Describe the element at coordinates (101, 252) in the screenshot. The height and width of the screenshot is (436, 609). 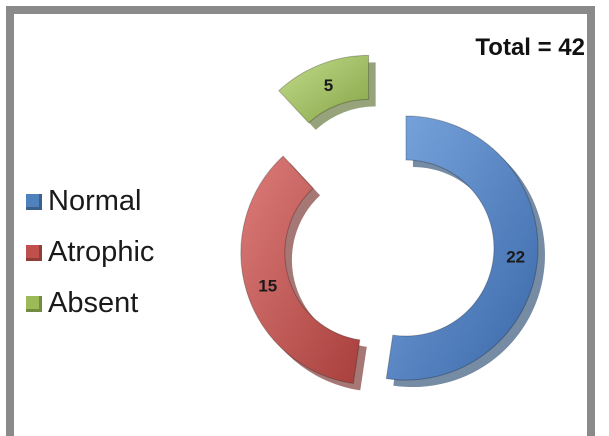
I see `legend-label-atrophic: Atrophic` at that location.